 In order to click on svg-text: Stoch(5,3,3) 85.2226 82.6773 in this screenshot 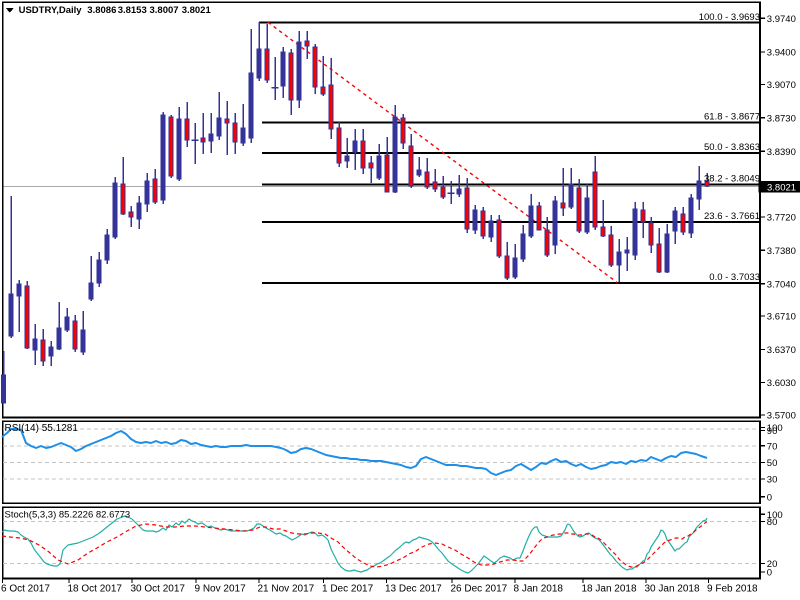, I will do `click(68, 515)`.